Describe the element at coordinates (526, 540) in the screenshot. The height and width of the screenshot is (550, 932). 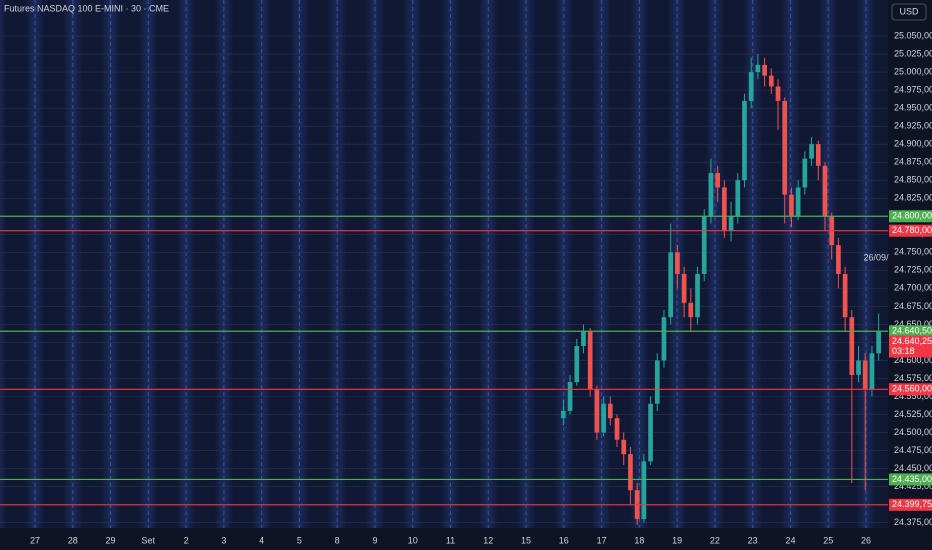
I see `x-tick-label: 15` at that location.